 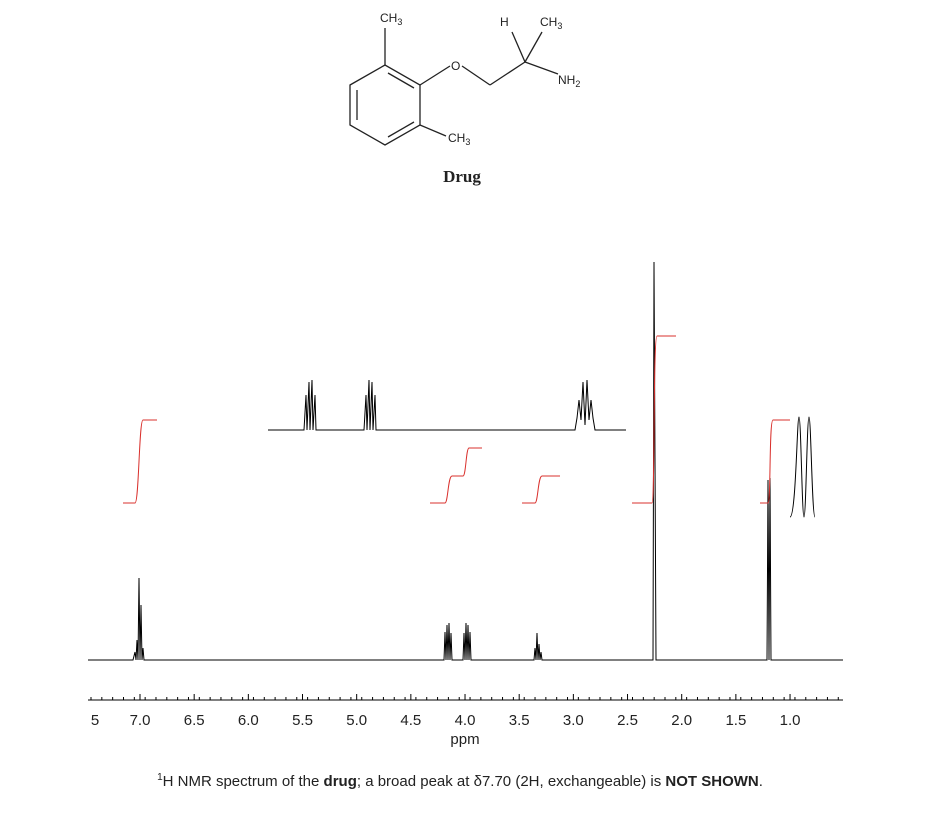 What do you see at coordinates (248, 720) in the screenshot?
I see `x-tick-label: 6.0` at bounding box center [248, 720].